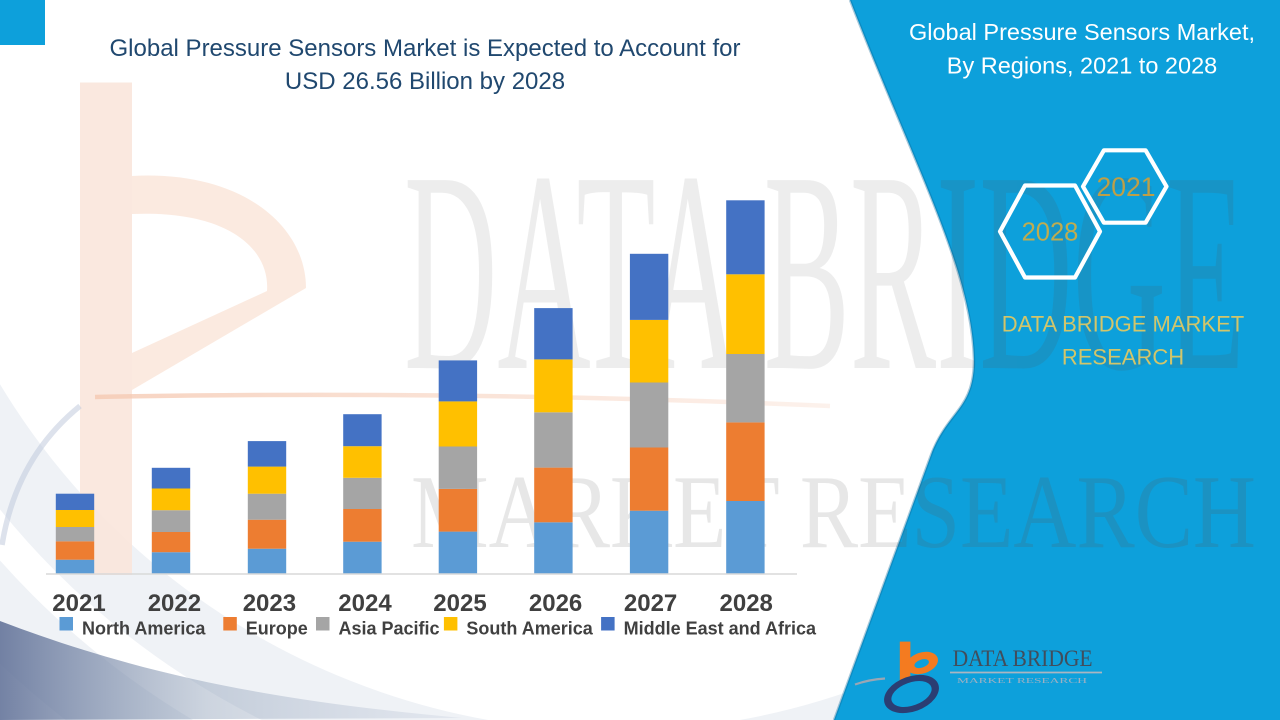  What do you see at coordinates (389, 629) in the screenshot?
I see `svg-text: Asia Pacific` at bounding box center [389, 629].